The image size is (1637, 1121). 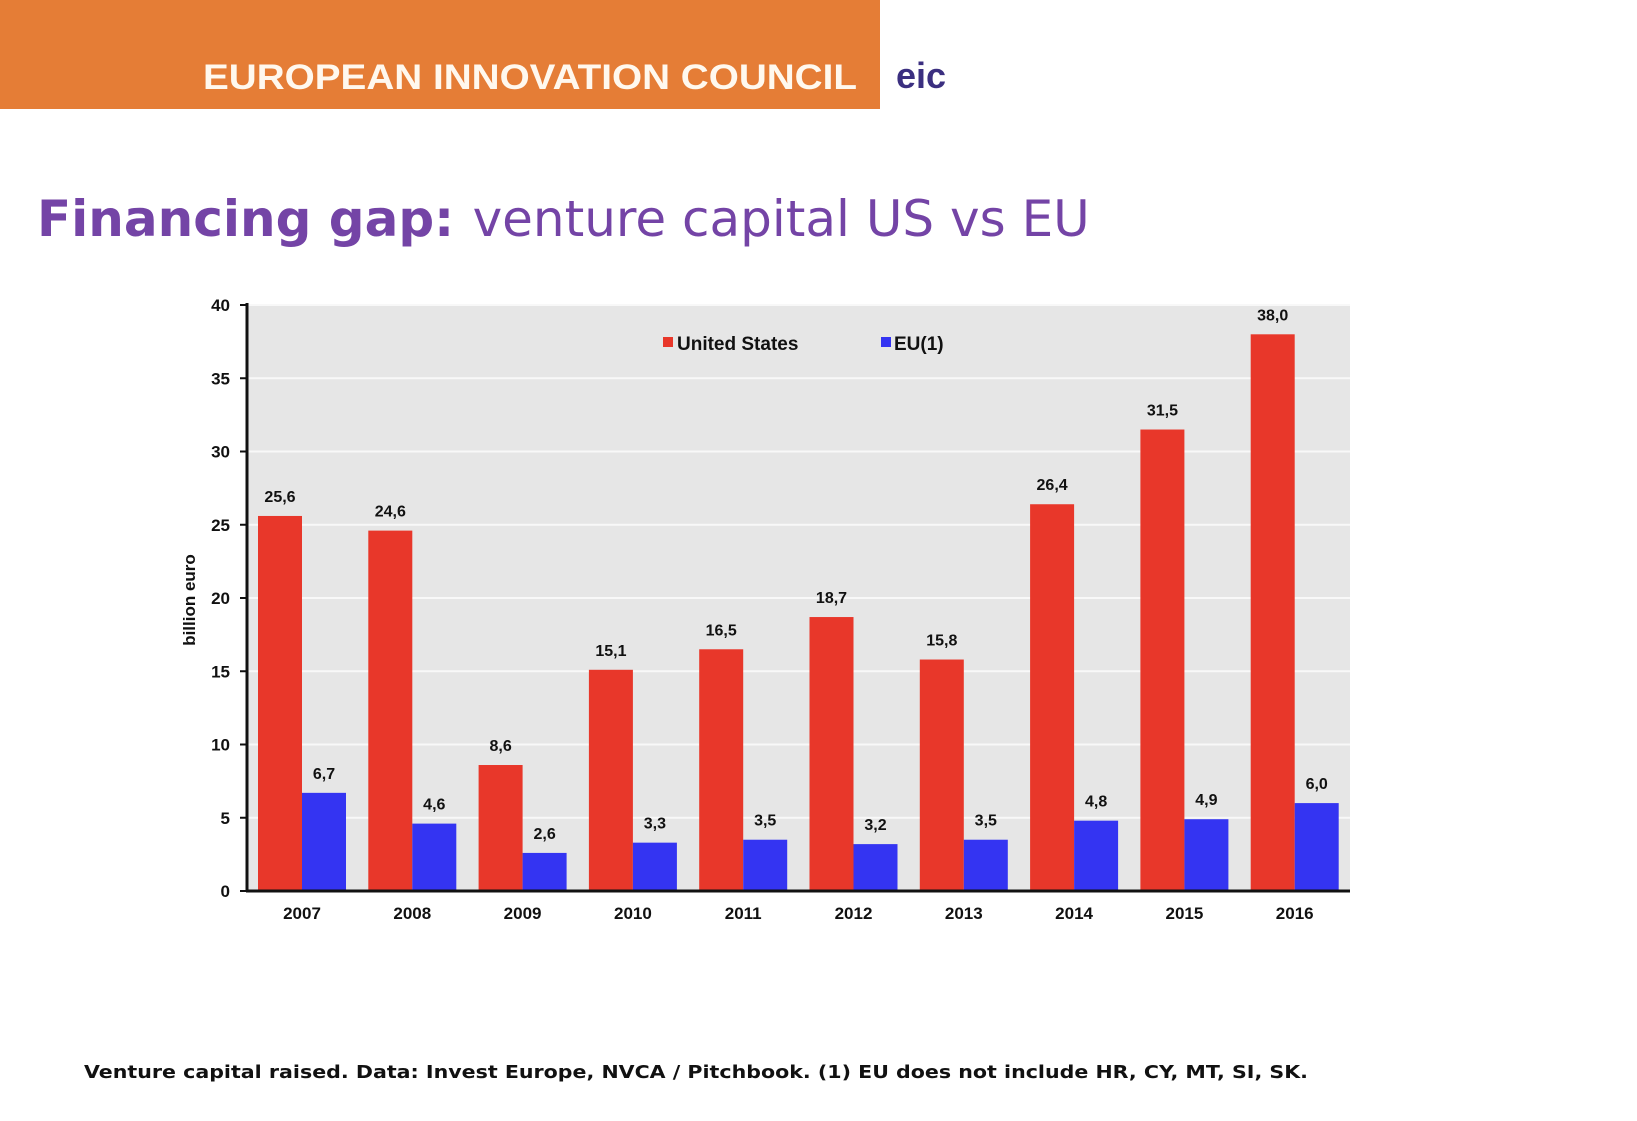 What do you see at coordinates (721, 630) in the screenshot?
I see `data-label: 16,5` at bounding box center [721, 630].